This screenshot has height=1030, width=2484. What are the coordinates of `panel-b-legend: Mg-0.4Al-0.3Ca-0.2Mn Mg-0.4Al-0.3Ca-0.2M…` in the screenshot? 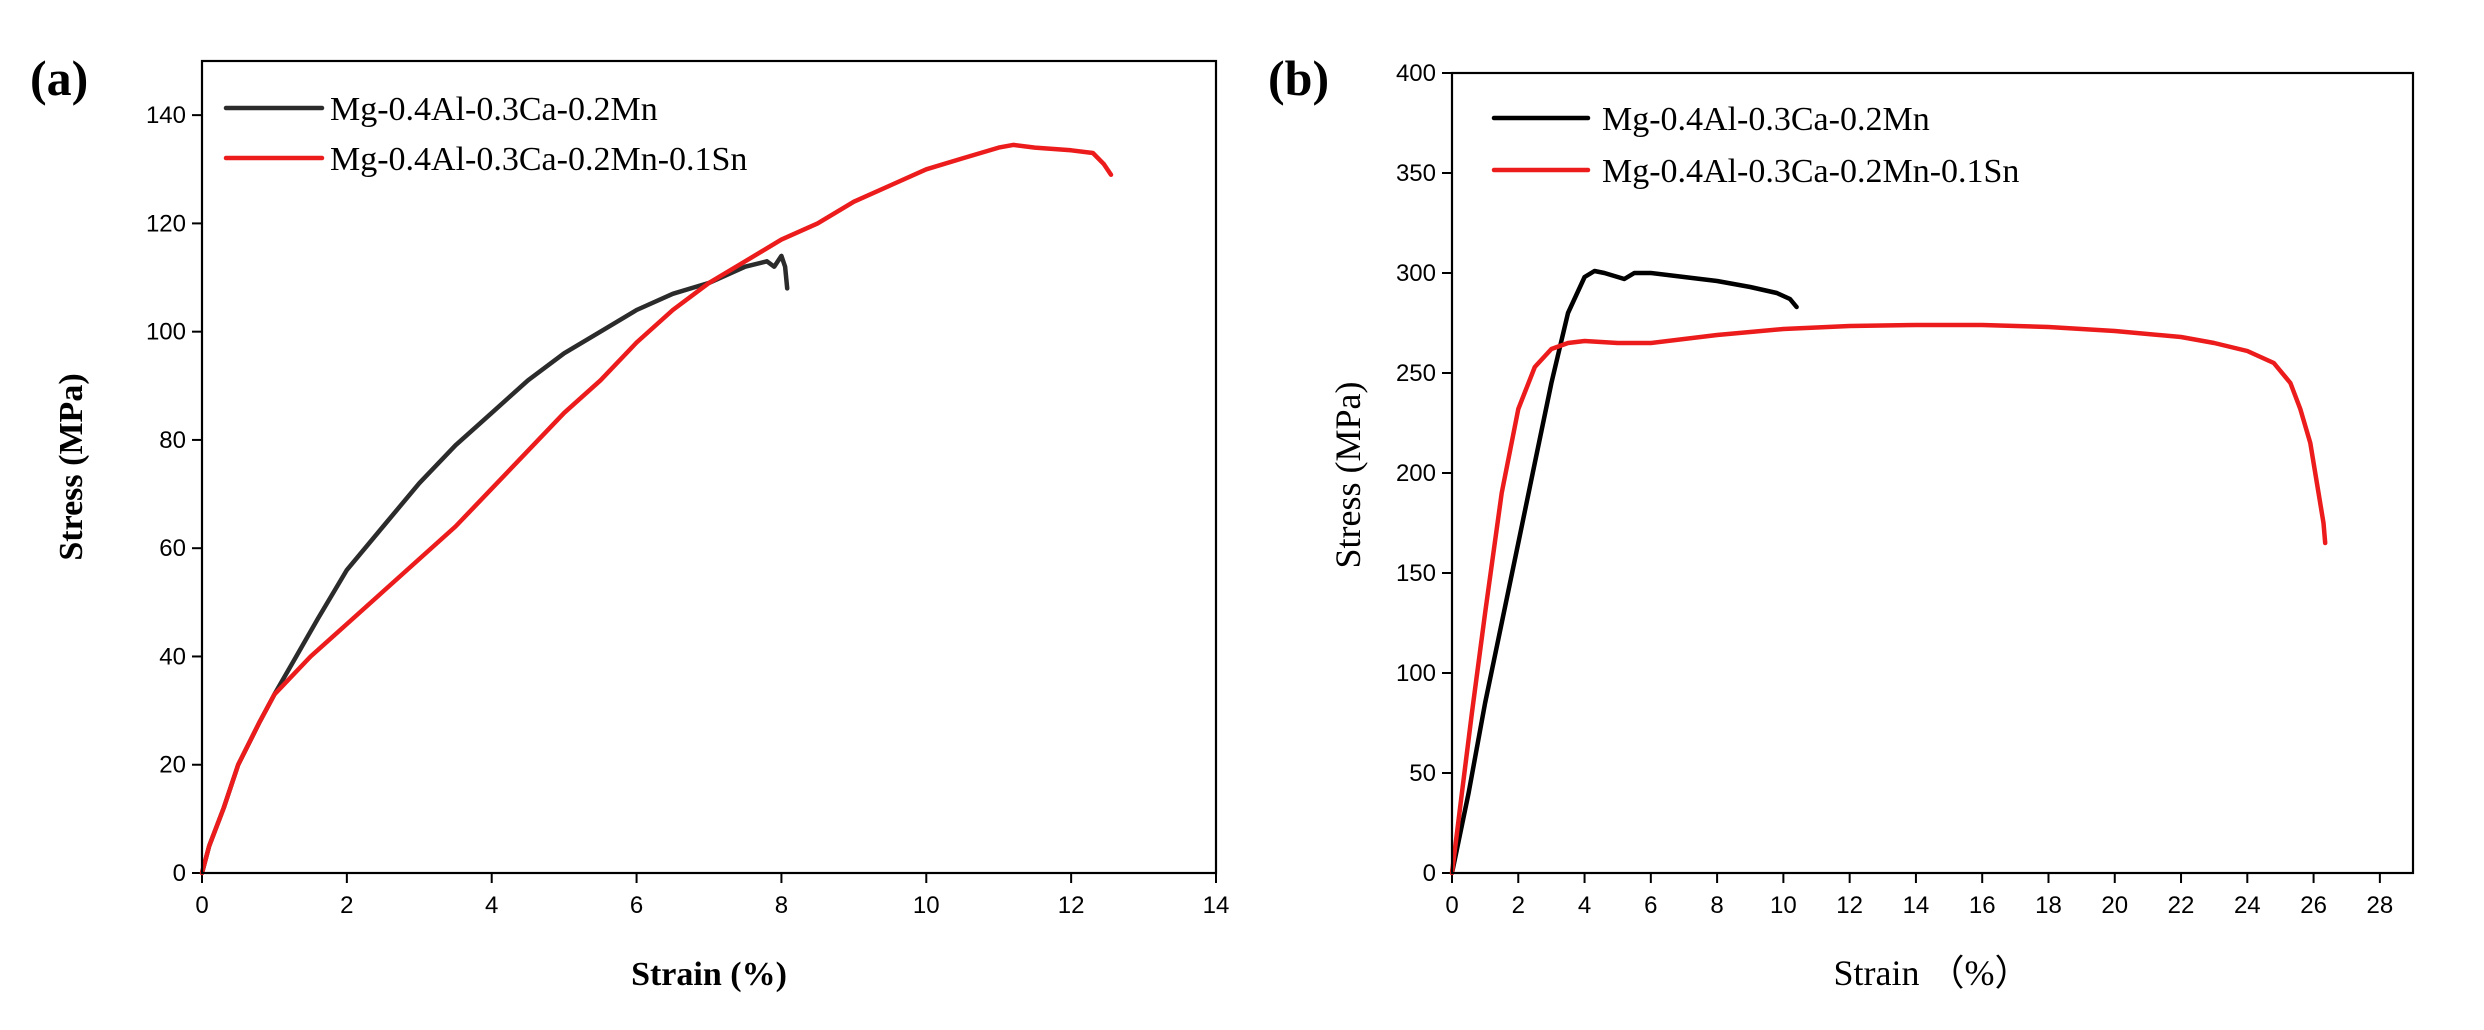 It's located at (1755, 145).